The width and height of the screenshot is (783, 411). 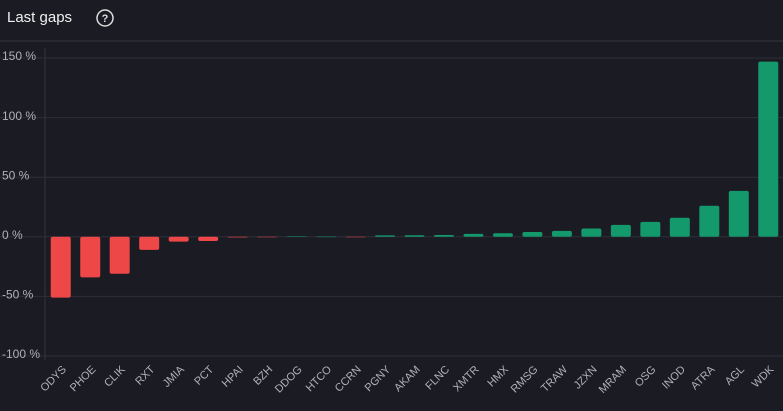 I want to click on y-tick-label: 100 %, so click(x=19, y=116).